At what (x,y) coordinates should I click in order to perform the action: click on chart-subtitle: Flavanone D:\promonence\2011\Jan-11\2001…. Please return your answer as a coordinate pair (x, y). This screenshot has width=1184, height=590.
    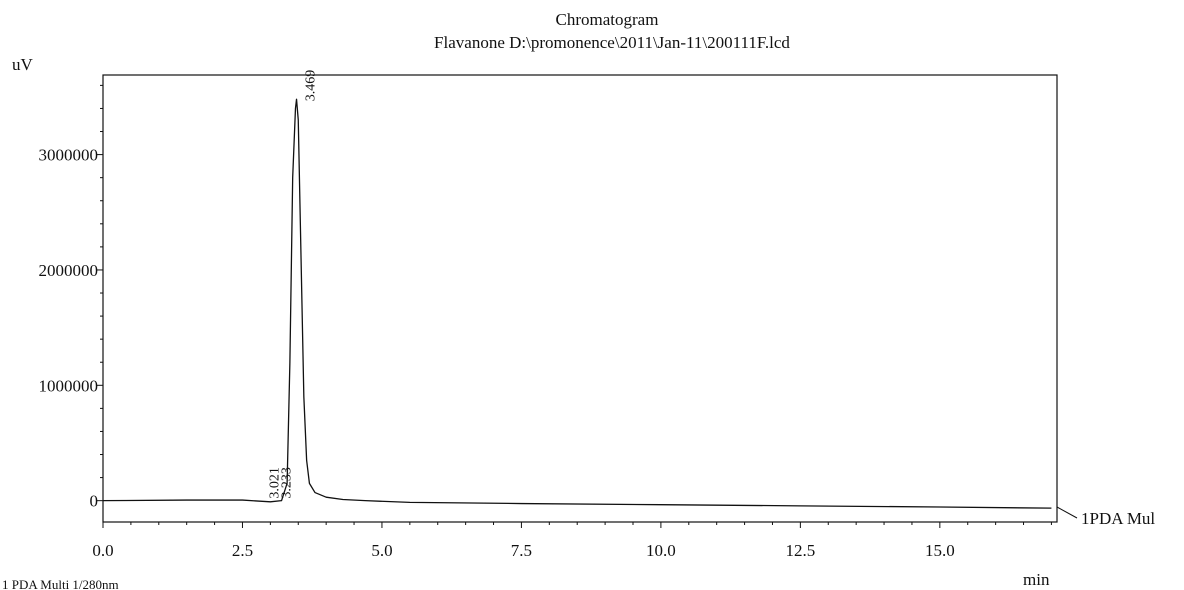
    Looking at the image, I should click on (612, 42).